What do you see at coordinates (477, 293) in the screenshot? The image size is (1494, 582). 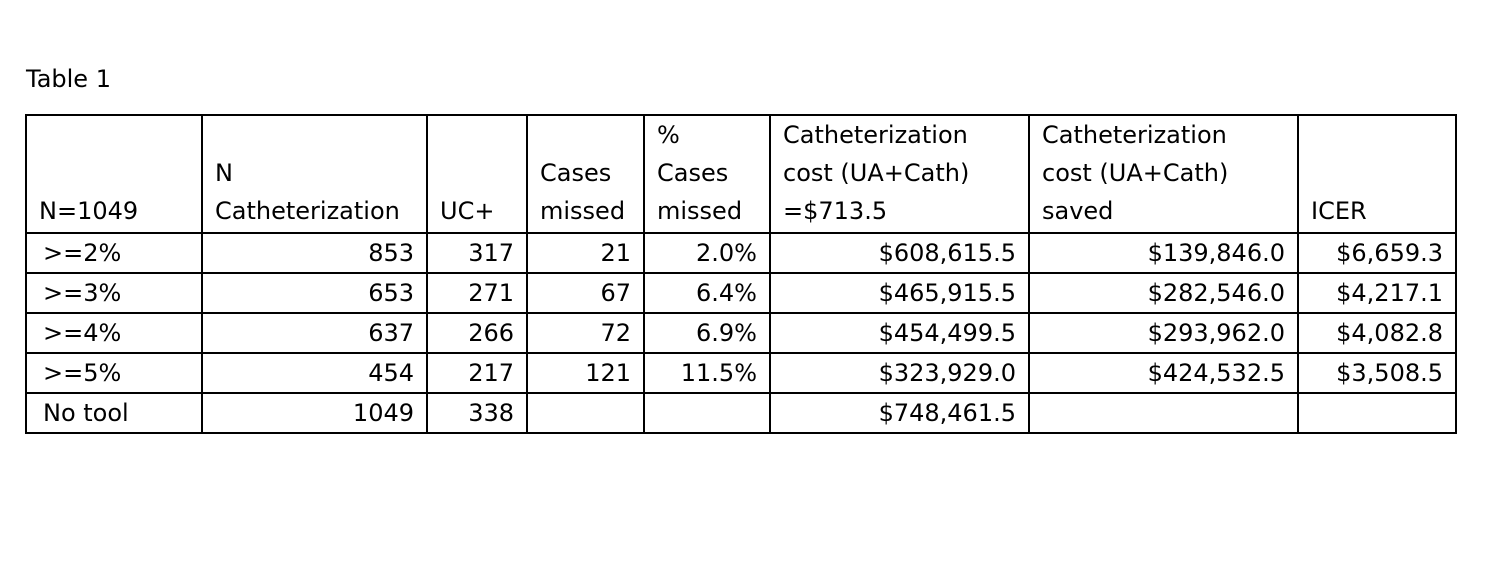 I see `uc-positive-cell: 271` at bounding box center [477, 293].